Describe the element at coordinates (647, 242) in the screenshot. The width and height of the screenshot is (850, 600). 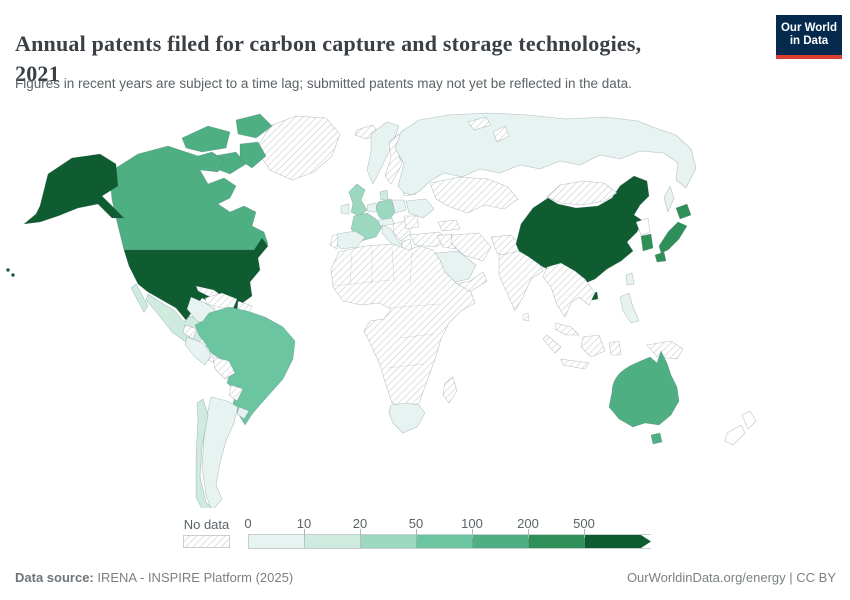
I see `country-south-korea` at that location.